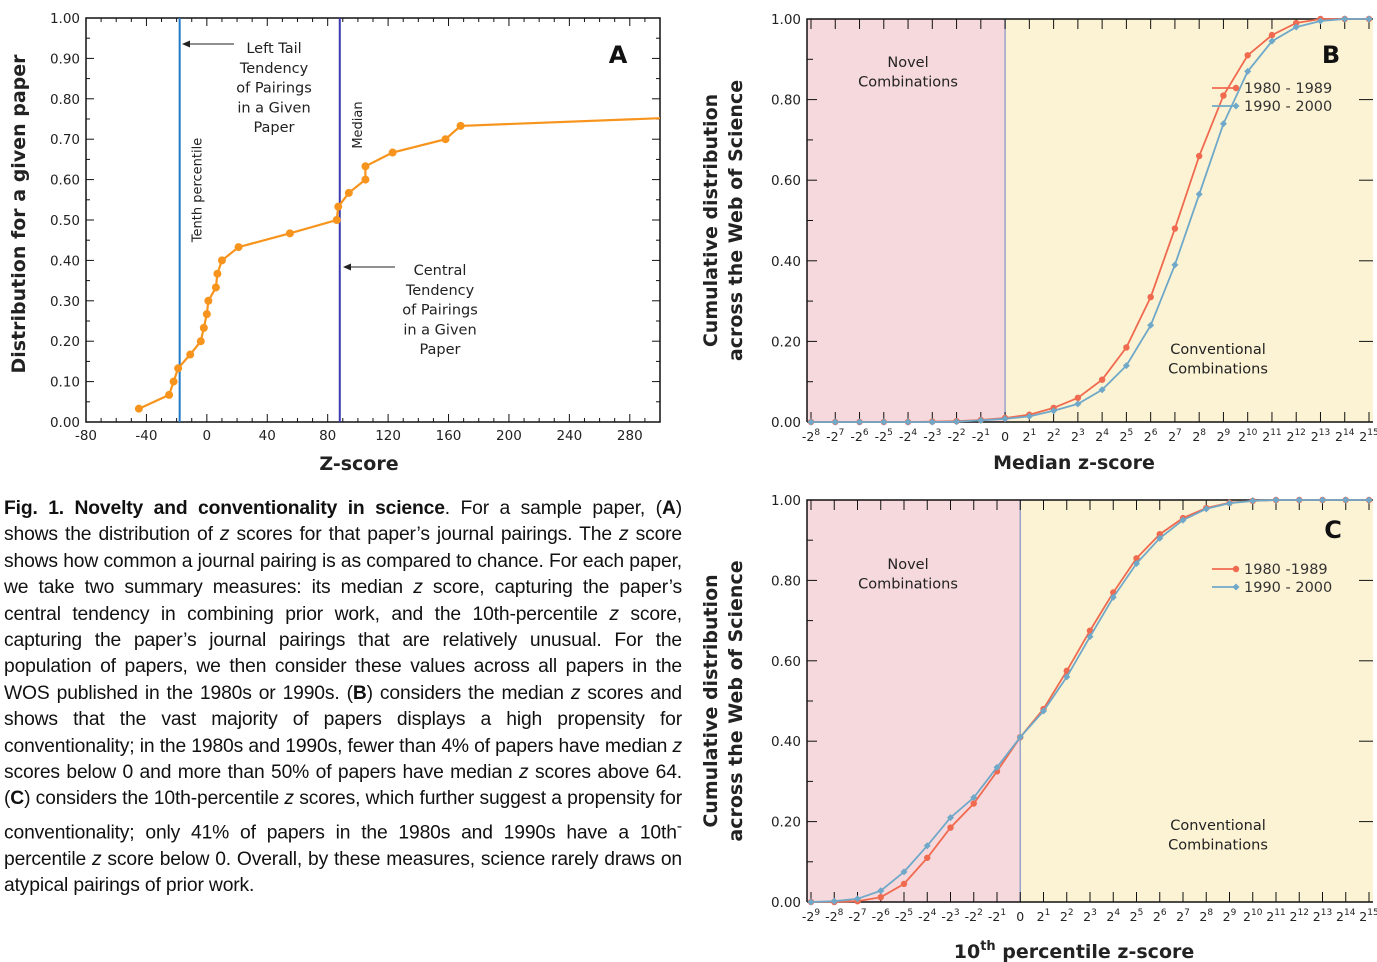  I want to click on caption-bold-run: C, so click(17, 799).